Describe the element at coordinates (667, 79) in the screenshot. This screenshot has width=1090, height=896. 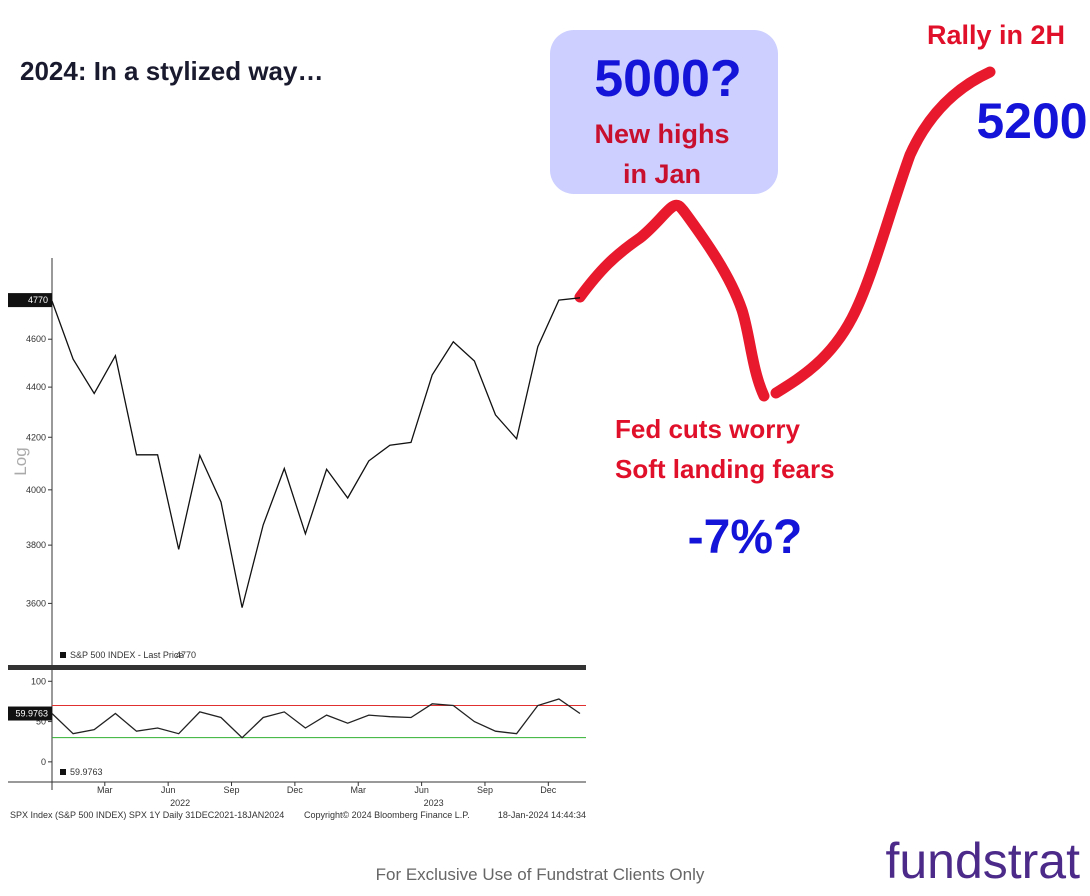
I see `callout-value: 5000?` at that location.